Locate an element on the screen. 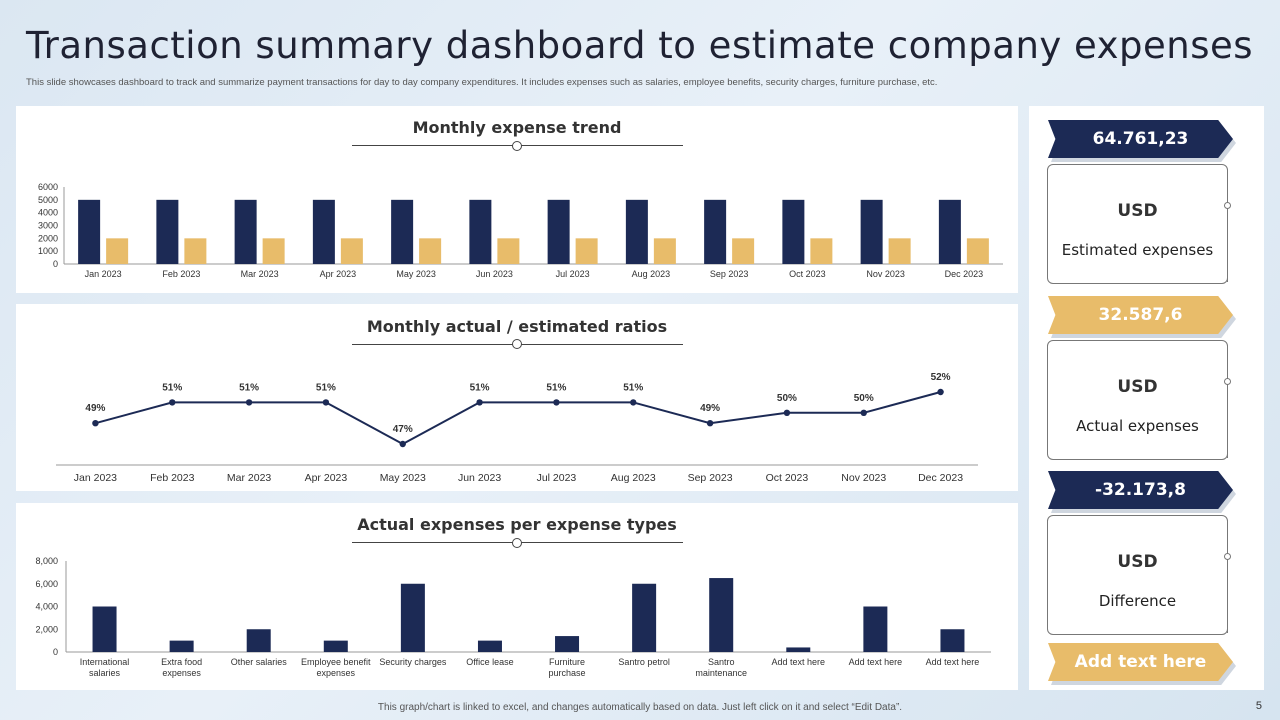 Image resolution: width=1280 pixels, height=720 pixels. kpi-actual-card: USD Actual expenses is located at coordinates (1137, 400).